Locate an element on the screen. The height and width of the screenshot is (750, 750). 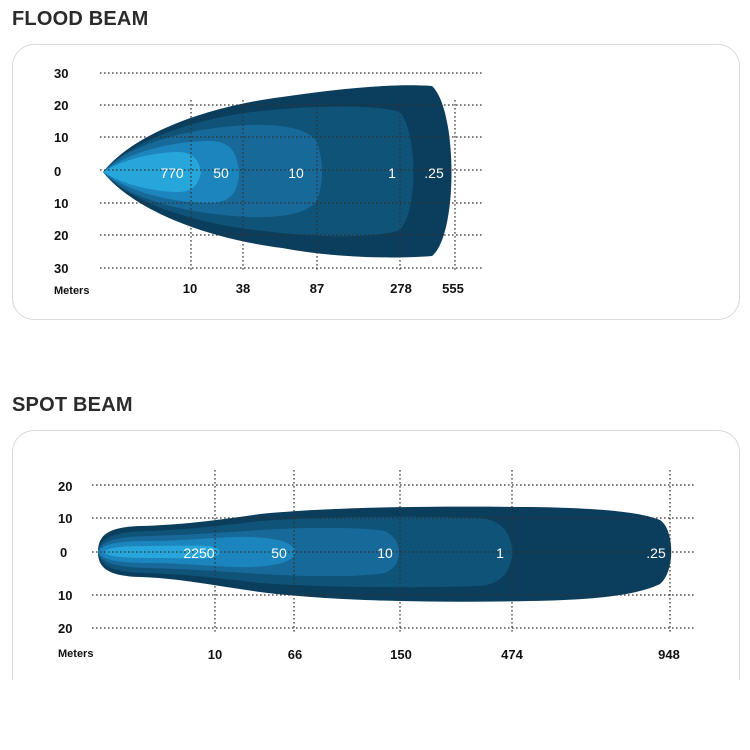
flood-x-tick: 278 is located at coordinates (401, 288).